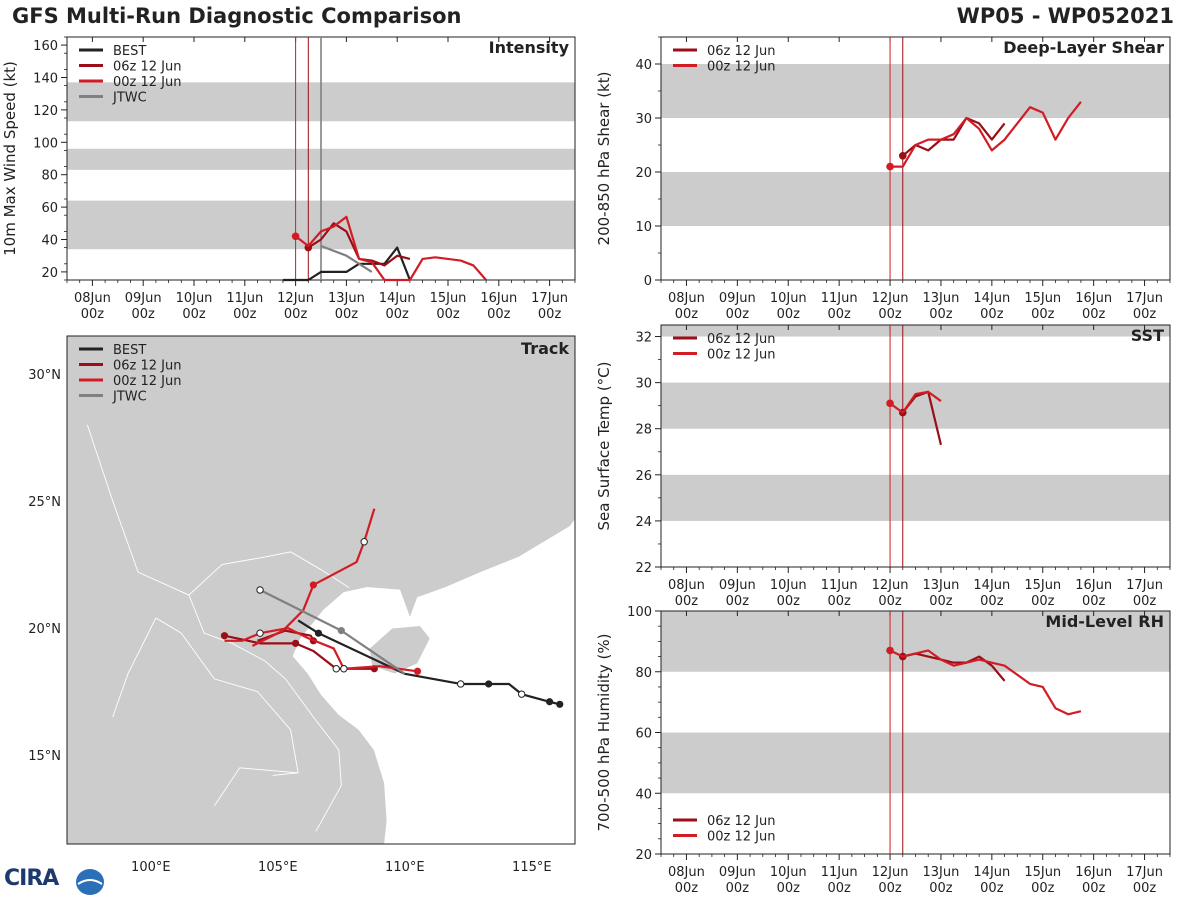  Describe the element at coordinates (741, 339) in the screenshot. I see `legend-label: 06z 12 Jun` at that location.